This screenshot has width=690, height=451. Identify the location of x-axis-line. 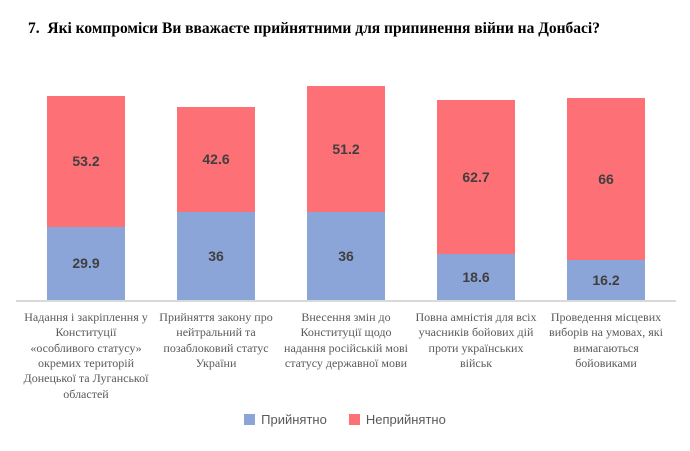
(346, 301).